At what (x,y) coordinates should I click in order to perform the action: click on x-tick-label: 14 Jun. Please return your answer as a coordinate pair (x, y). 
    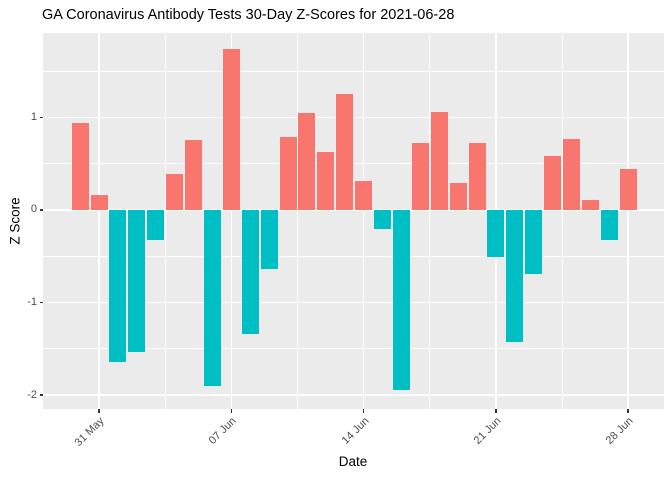
    Looking at the image, I should click on (355, 430).